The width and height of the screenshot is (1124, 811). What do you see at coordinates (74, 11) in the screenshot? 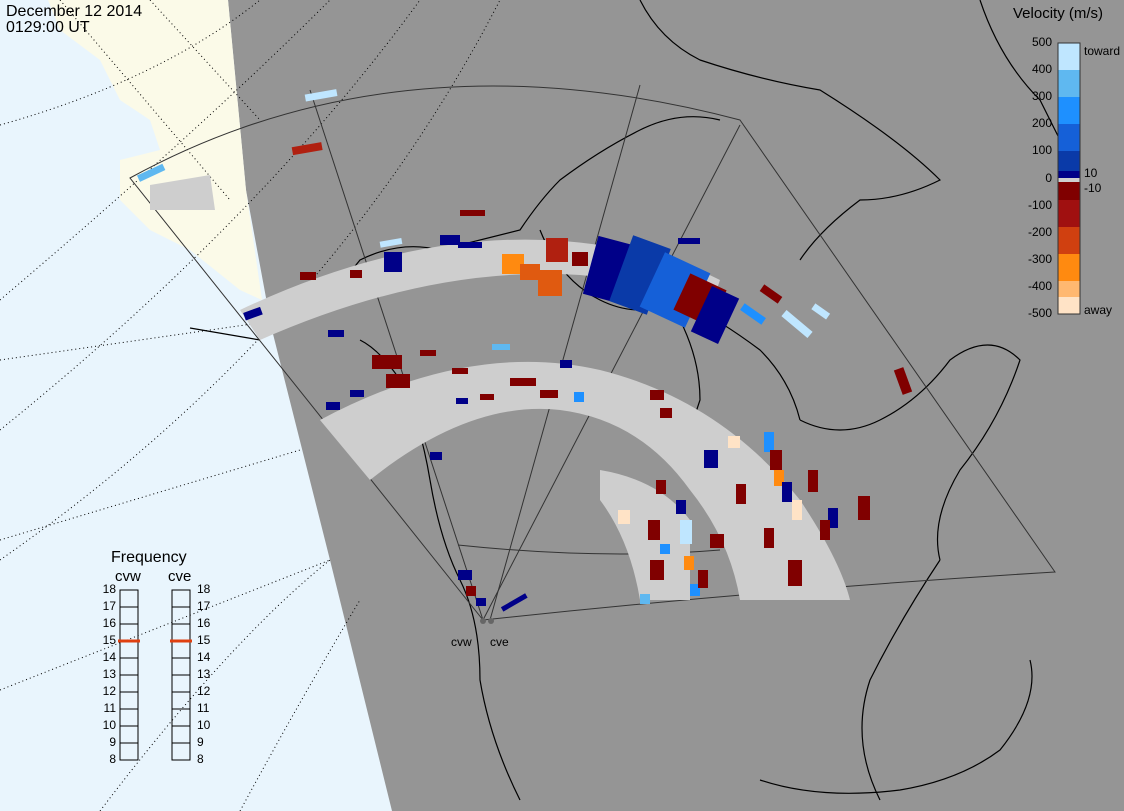
I see `date-label: December 12 2014` at bounding box center [74, 11].